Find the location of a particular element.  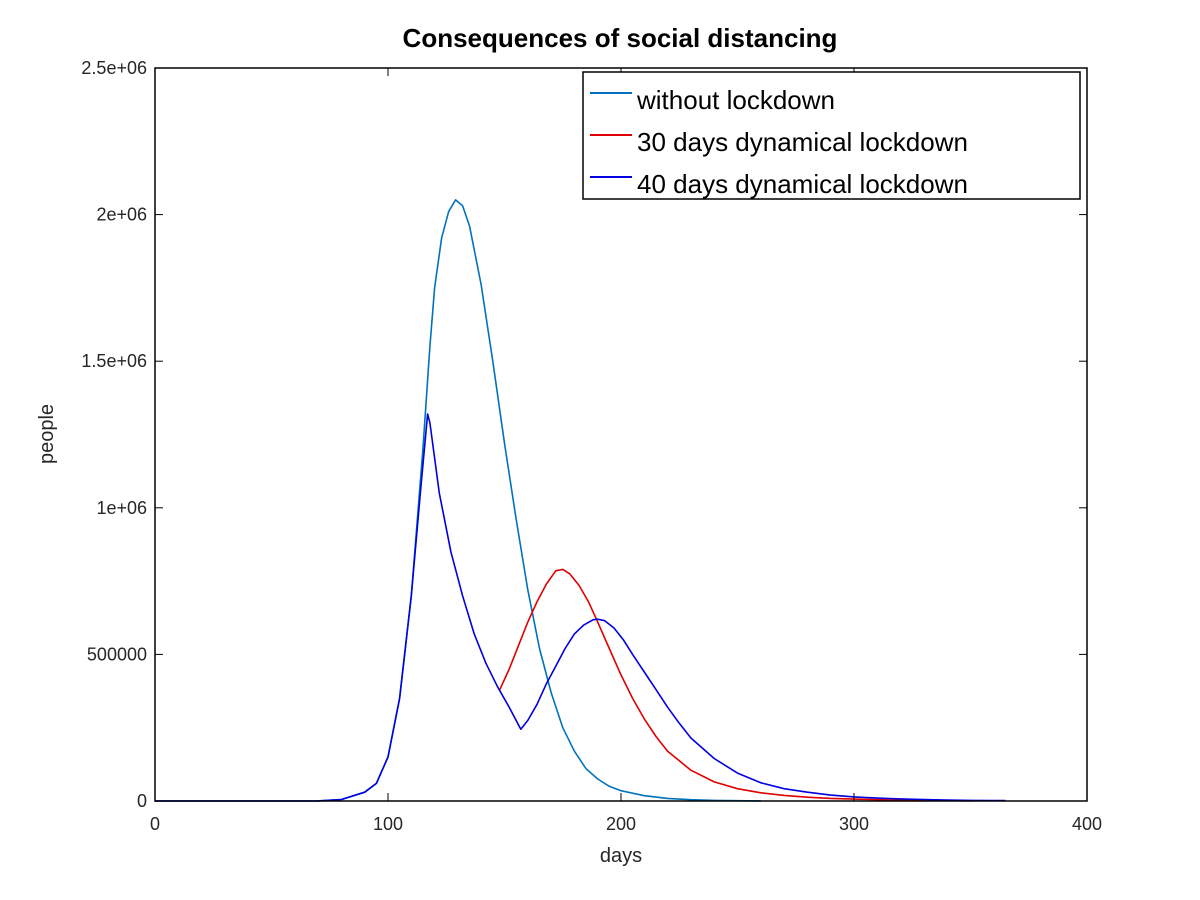

x-axis-label: days is located at coordinates (621, 856).